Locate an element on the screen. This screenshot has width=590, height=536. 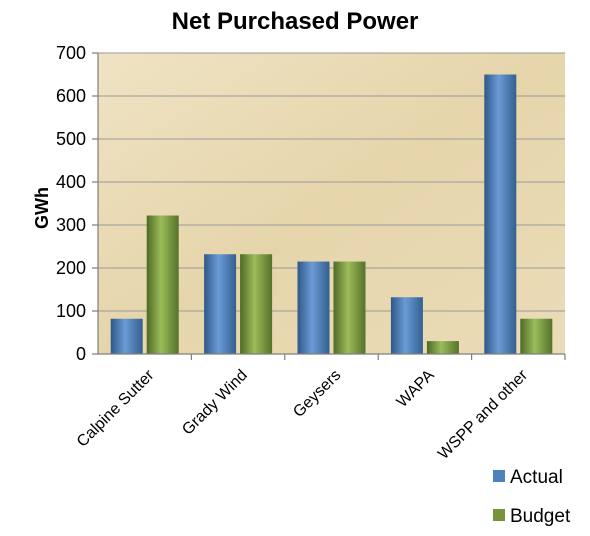
legend-label-budget: Budget is located at coordinates (540, 516).